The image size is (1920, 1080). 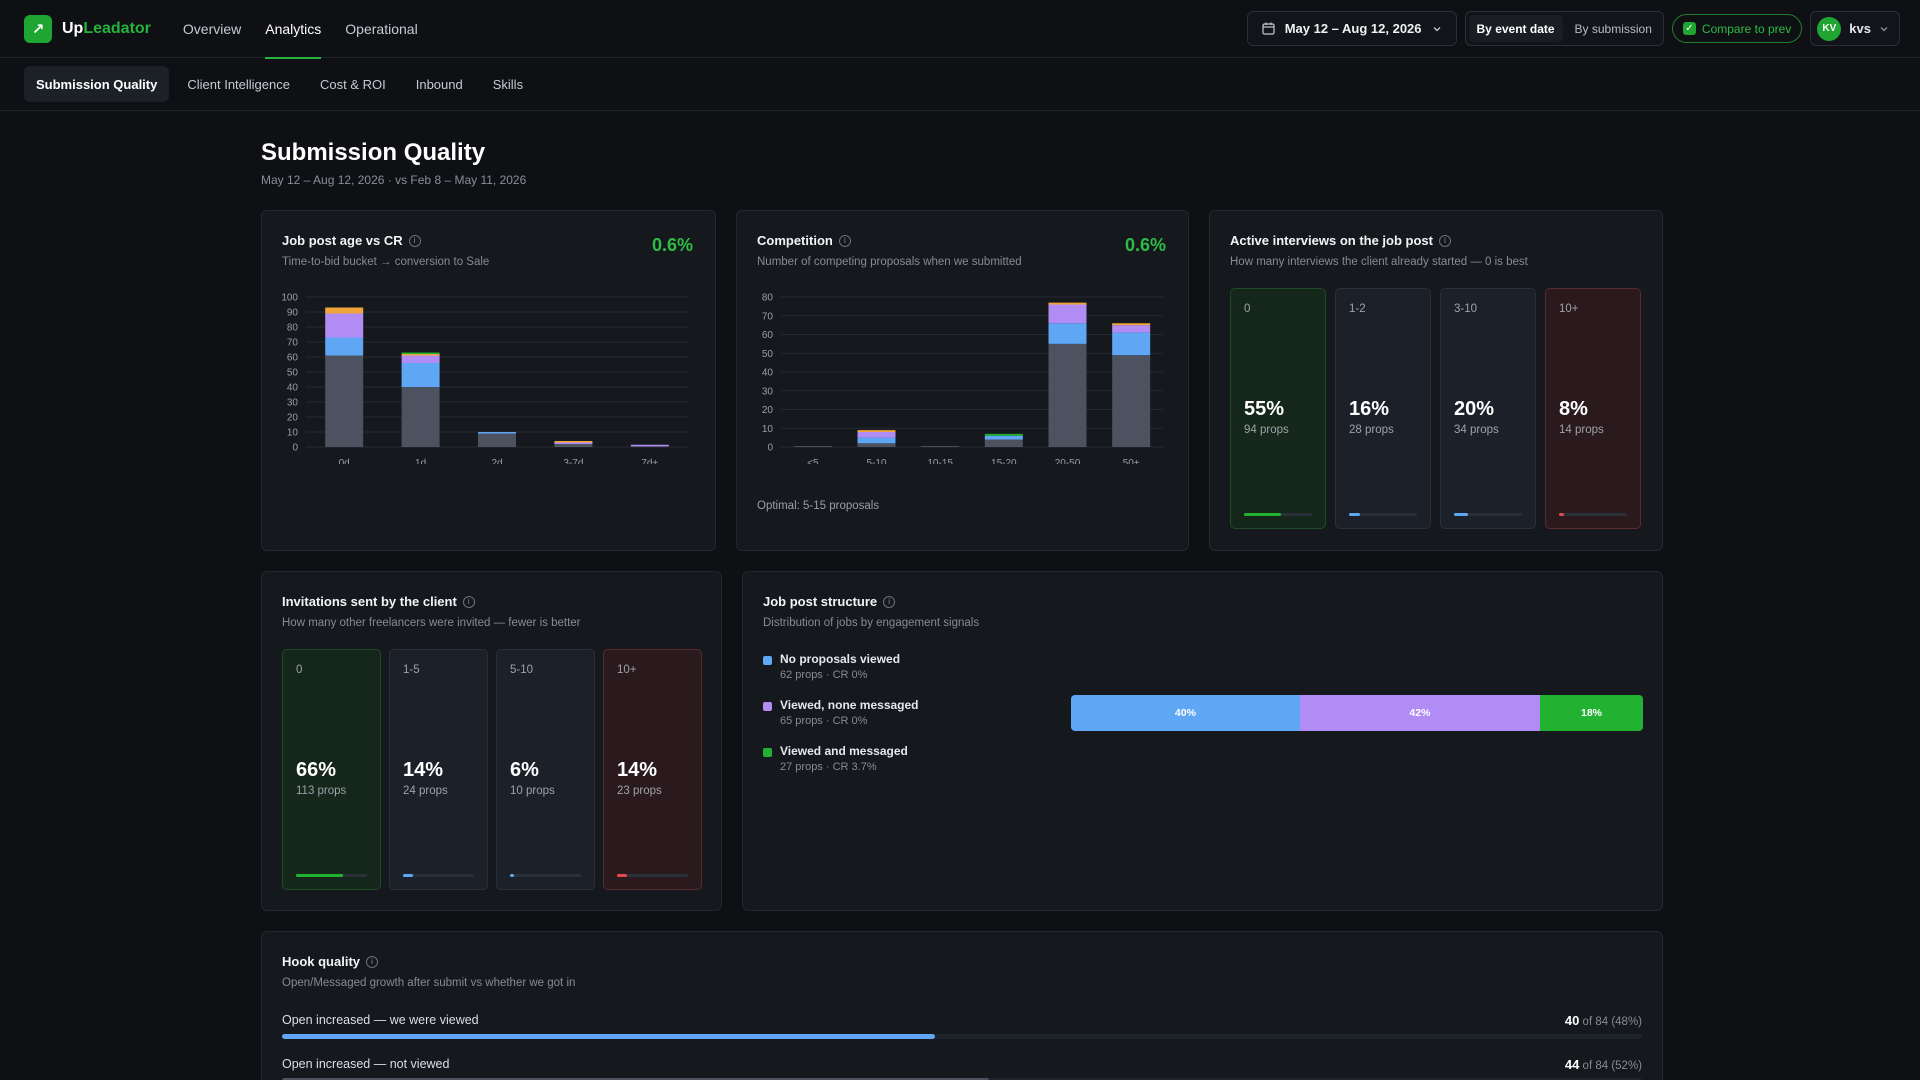 What do you see at coordinates (522, 670) in the screenshot?
I see `bucket-label: 5-10` at bounding box center [522, 670].